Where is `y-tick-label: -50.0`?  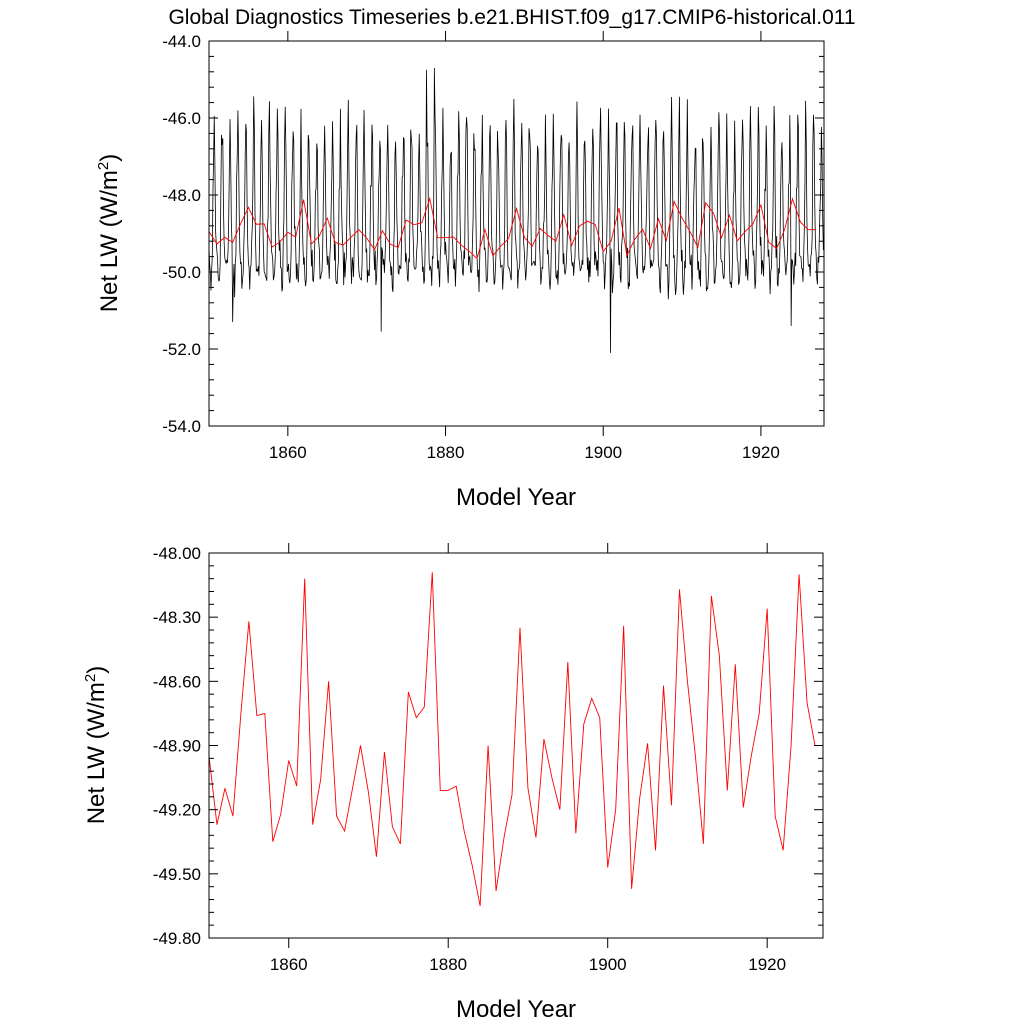 y-tick-label: -50.0 is located at coordinates (181, 272).